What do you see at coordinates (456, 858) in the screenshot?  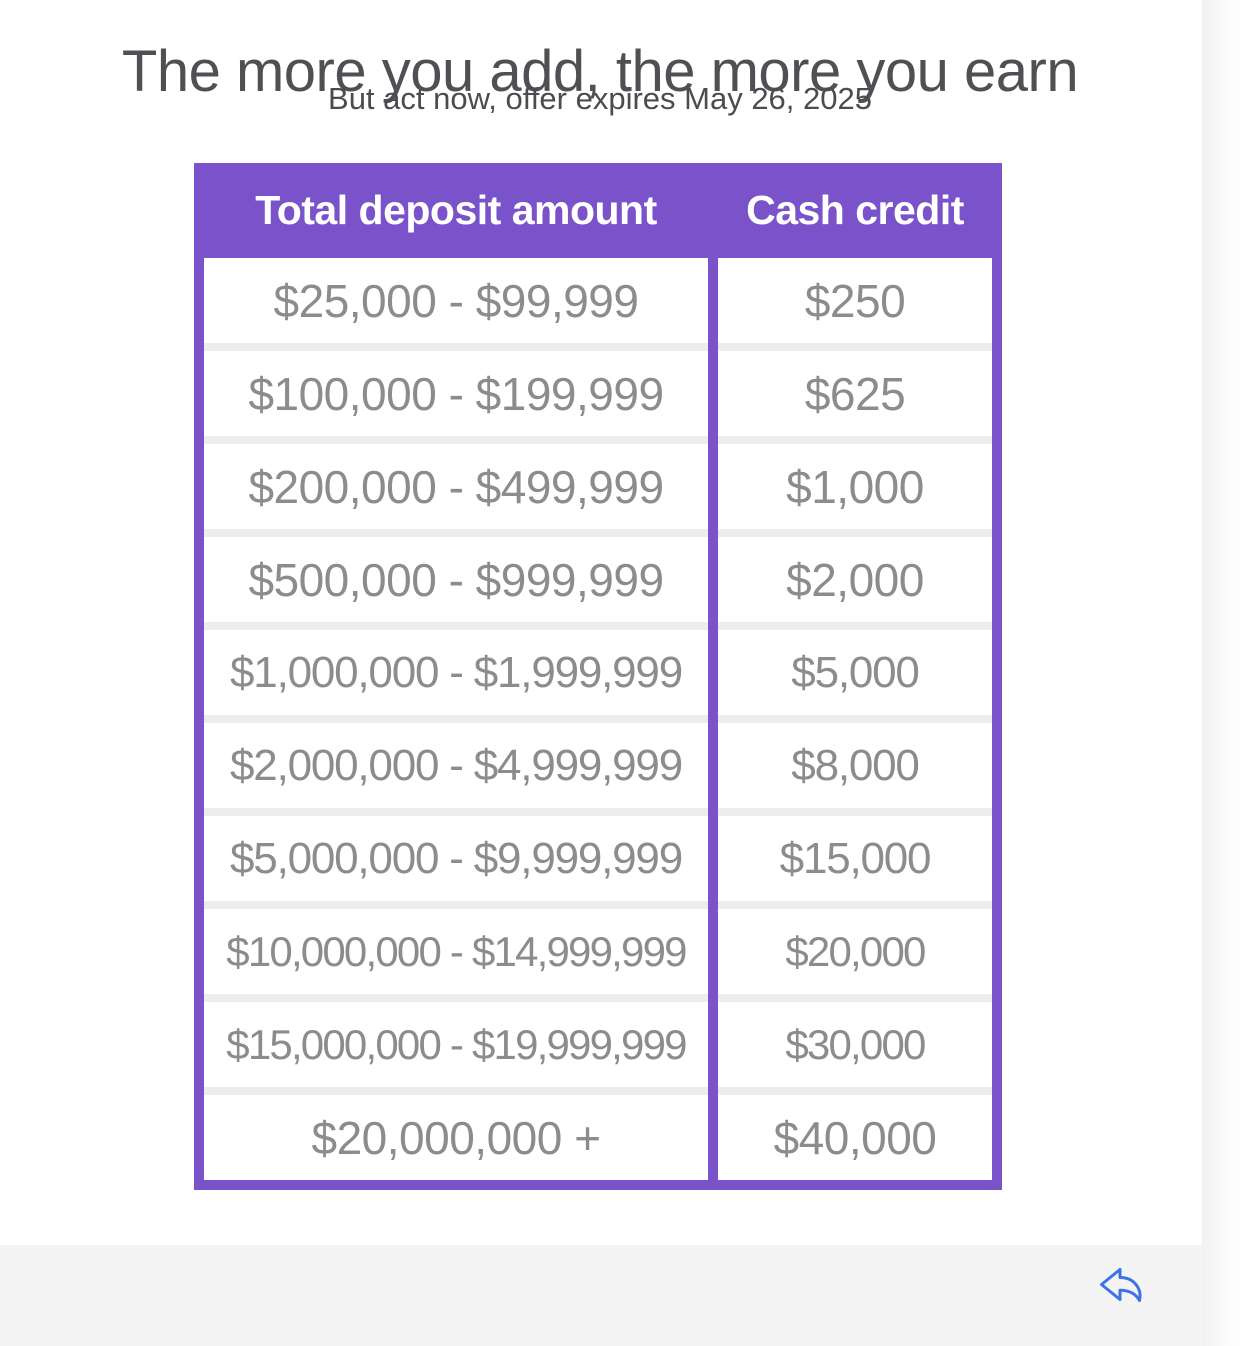 I see `deposit-cell: $5,000,000 - $9,999,999` at bounding box center [456, 858].